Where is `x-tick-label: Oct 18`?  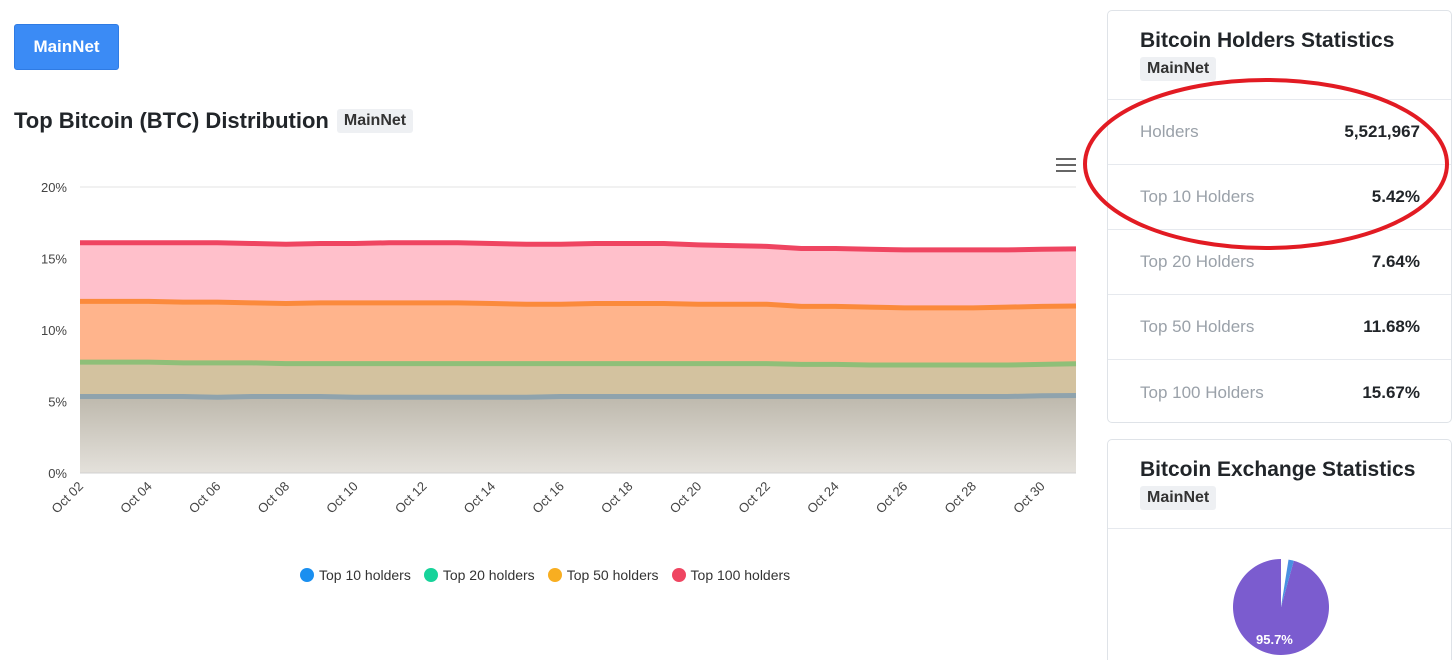 x-tick-label: Oct 18 is located at coordinates (617, 498).